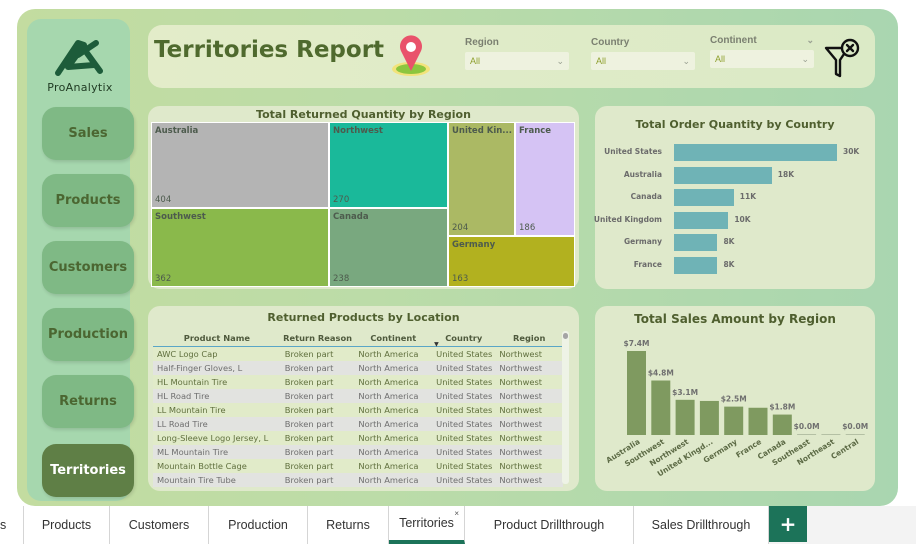  I want to click on column-header: Continent, so click(393, 339).